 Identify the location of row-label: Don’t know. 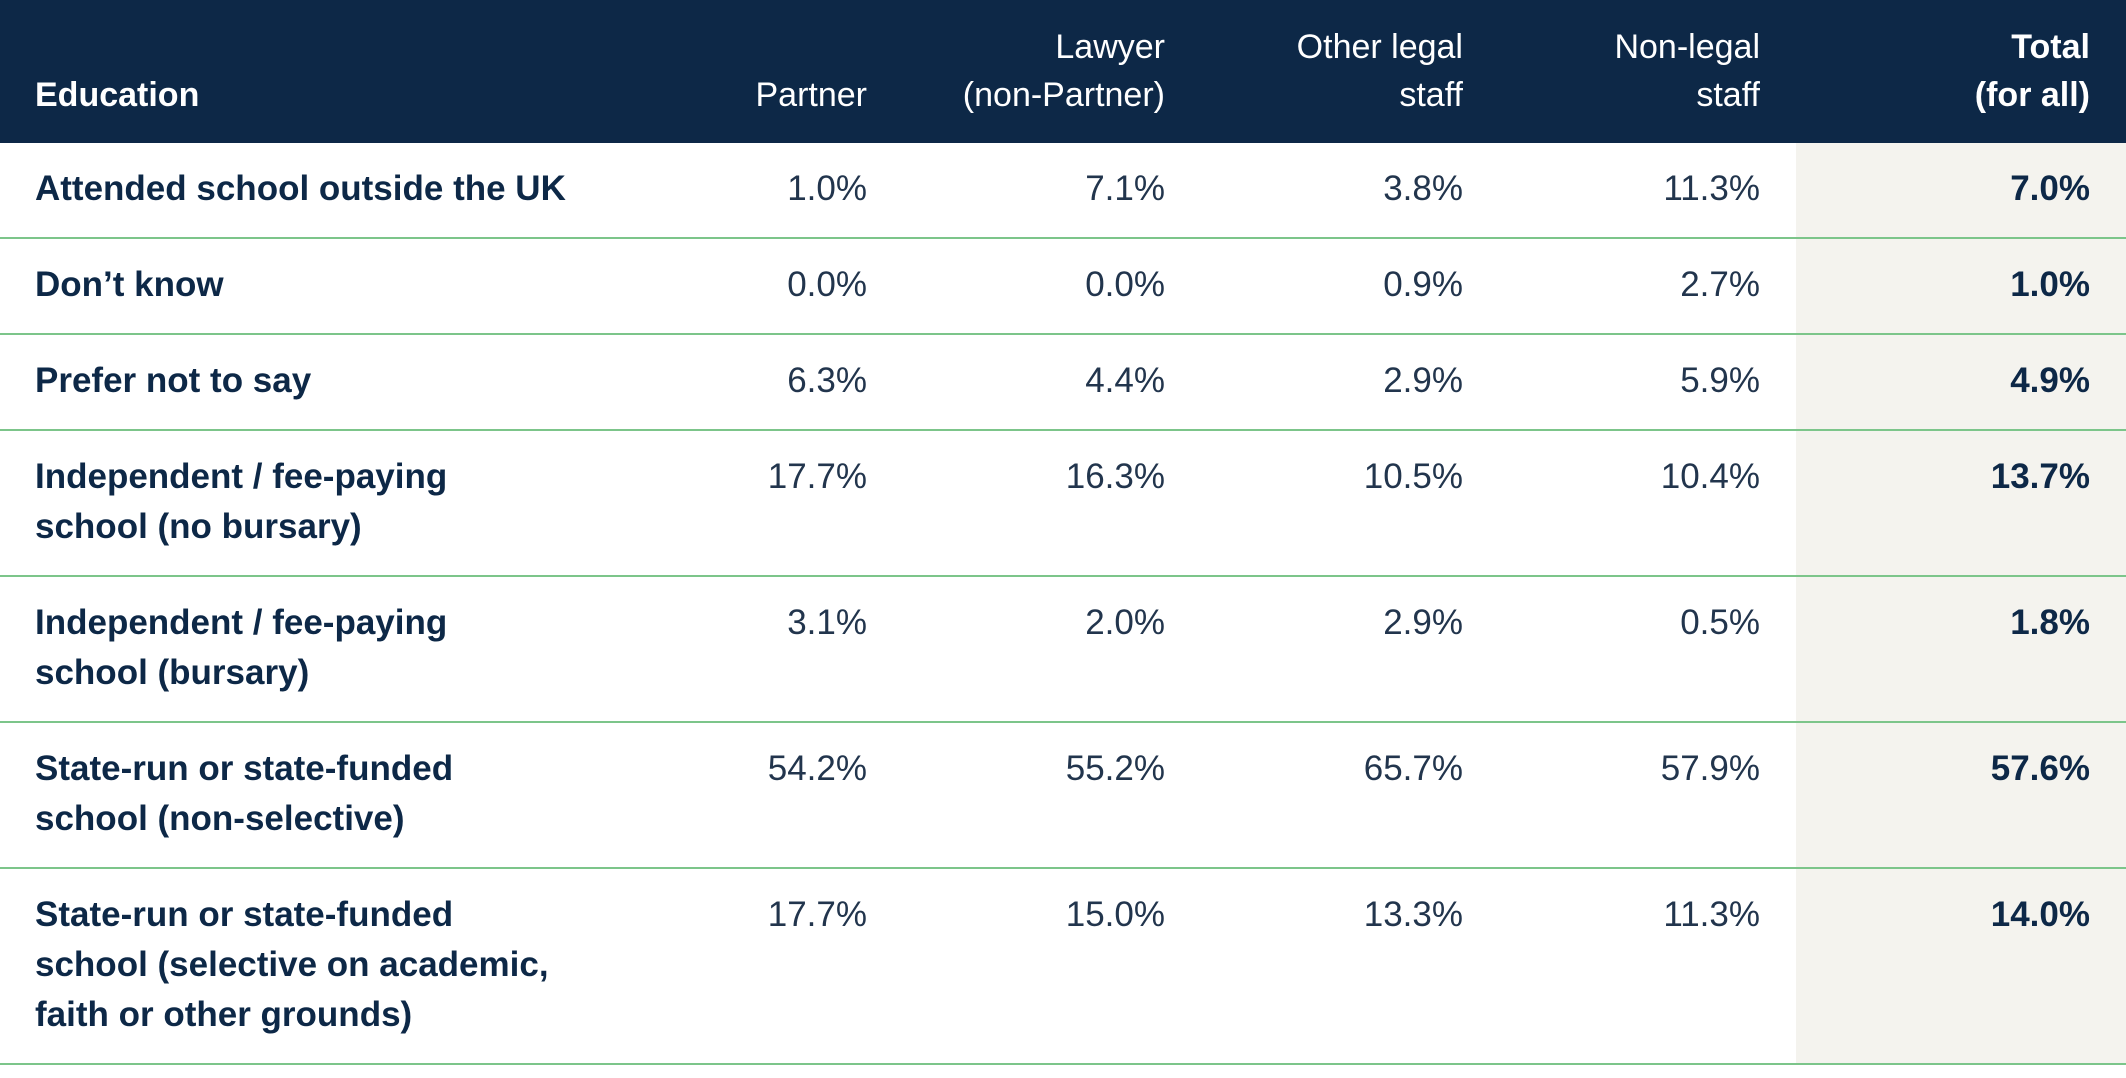
(345, 286).